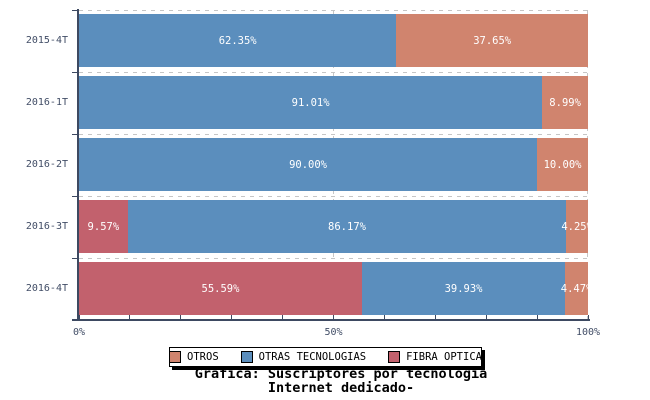  Describe the element at coordinates (46, 164) in the screenshot. I see `y-axis-label-2016-2T: 2016-2T` at that location.